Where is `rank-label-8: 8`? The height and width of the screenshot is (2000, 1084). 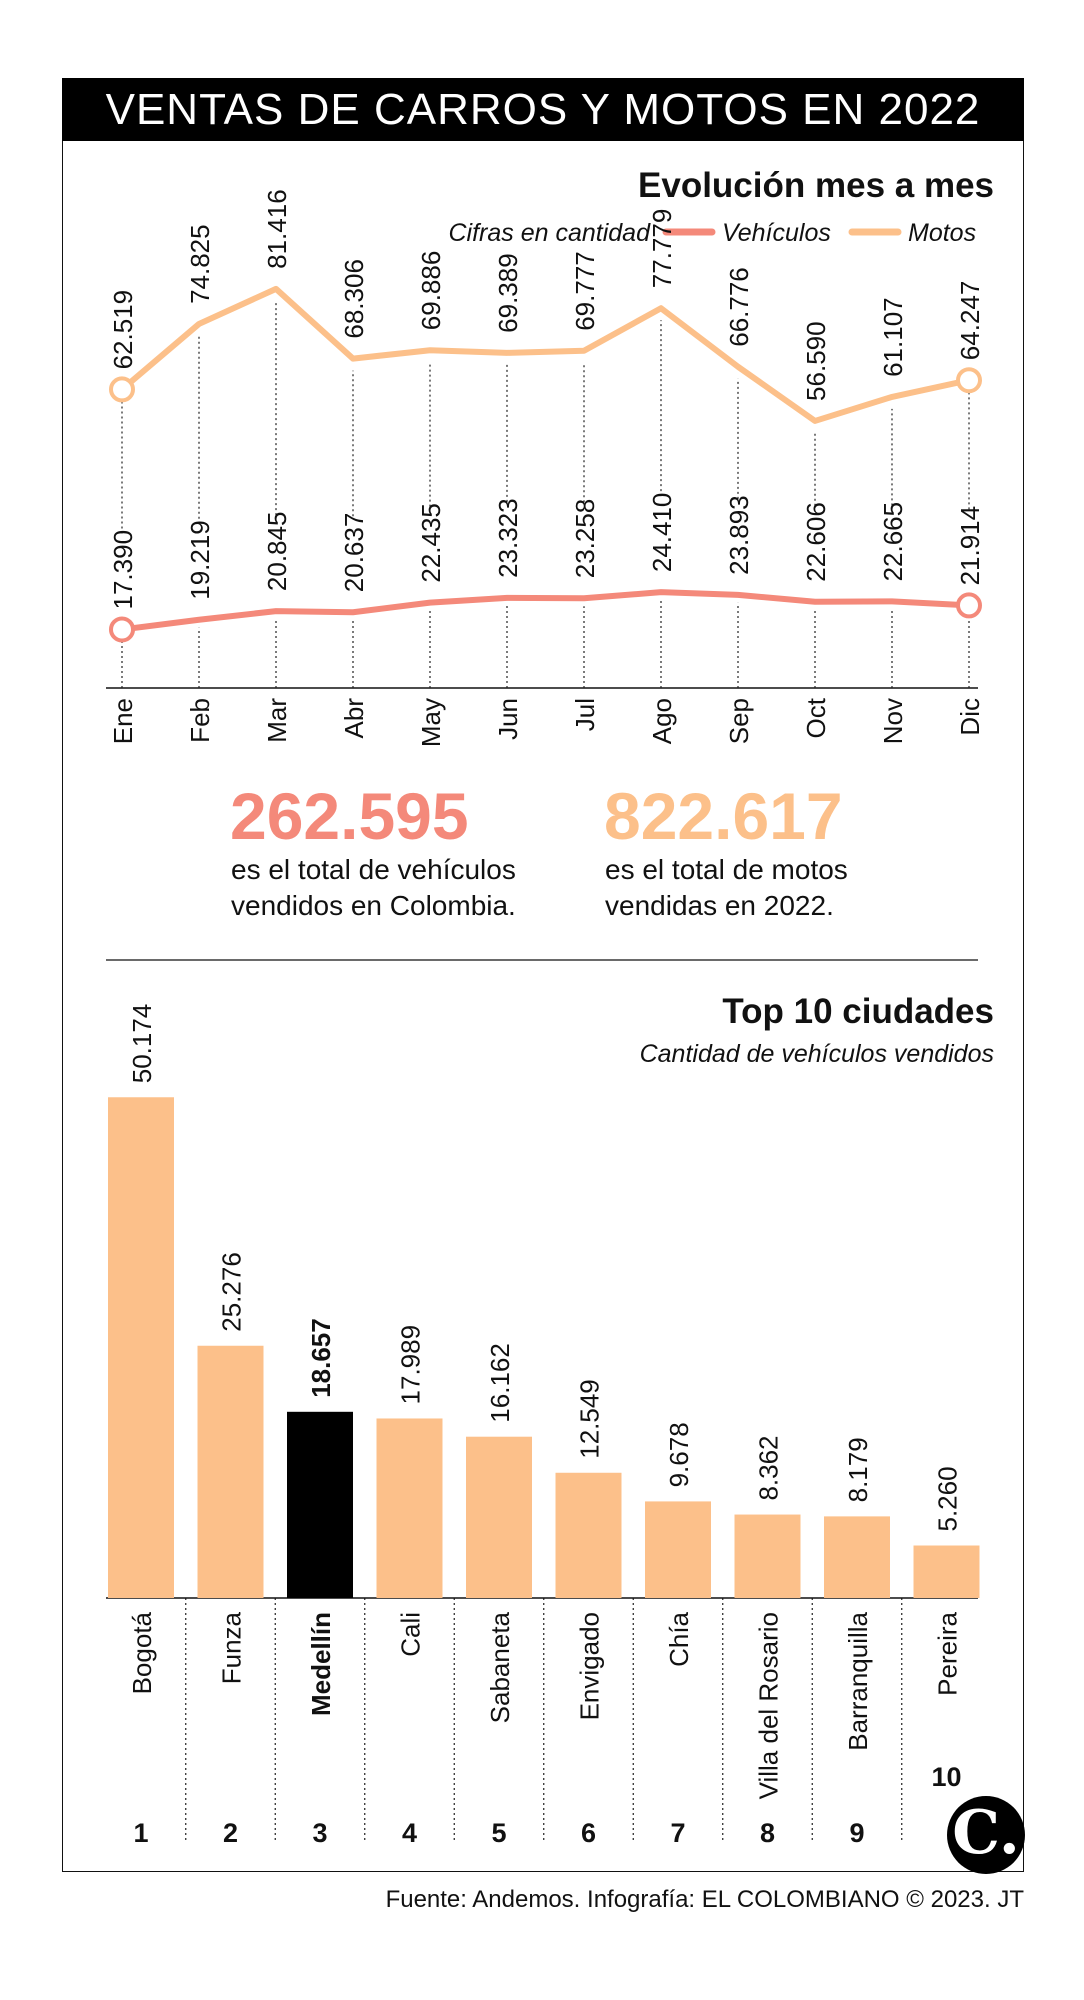
rank-label-8: 8 is located at coordinates (767, 1833).